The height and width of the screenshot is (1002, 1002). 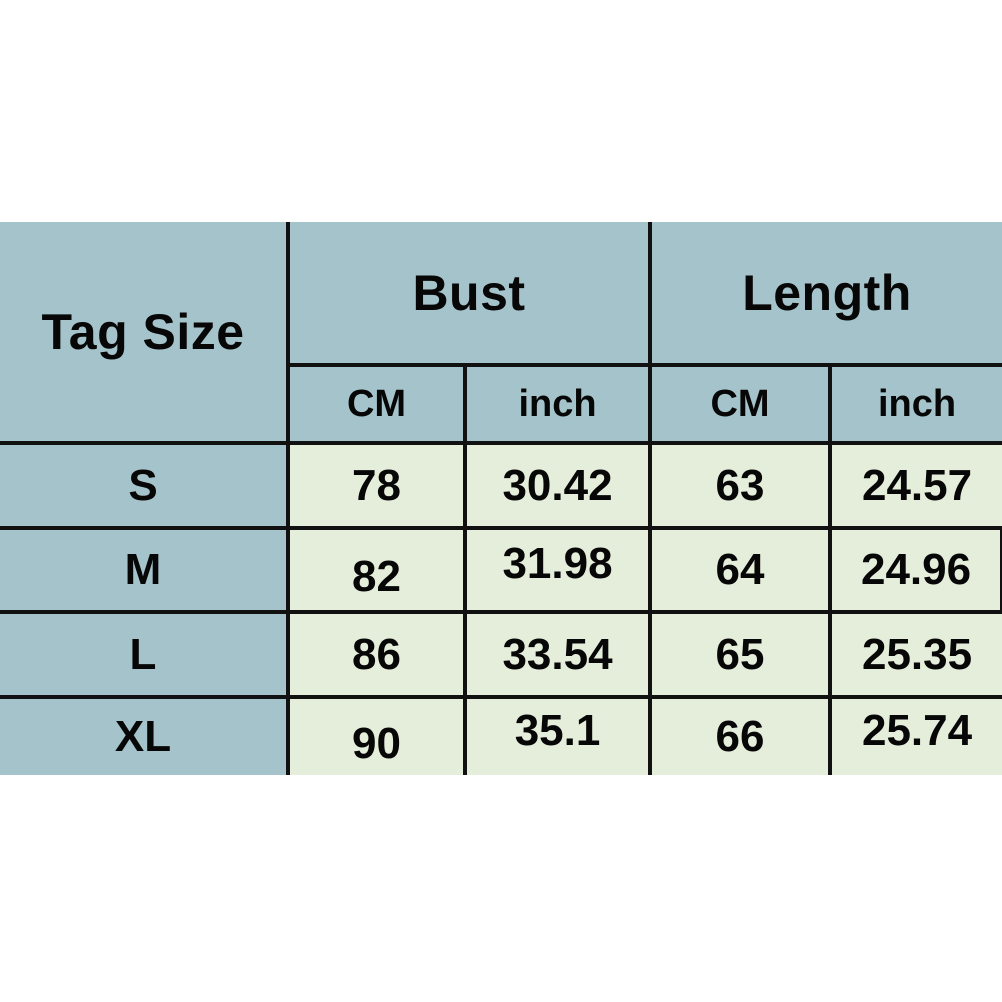 What do you see at coordinates (915, 735) in the screenshot?
I see `value-cell-length-inch: 25.74` at bounding box center [915, 735].